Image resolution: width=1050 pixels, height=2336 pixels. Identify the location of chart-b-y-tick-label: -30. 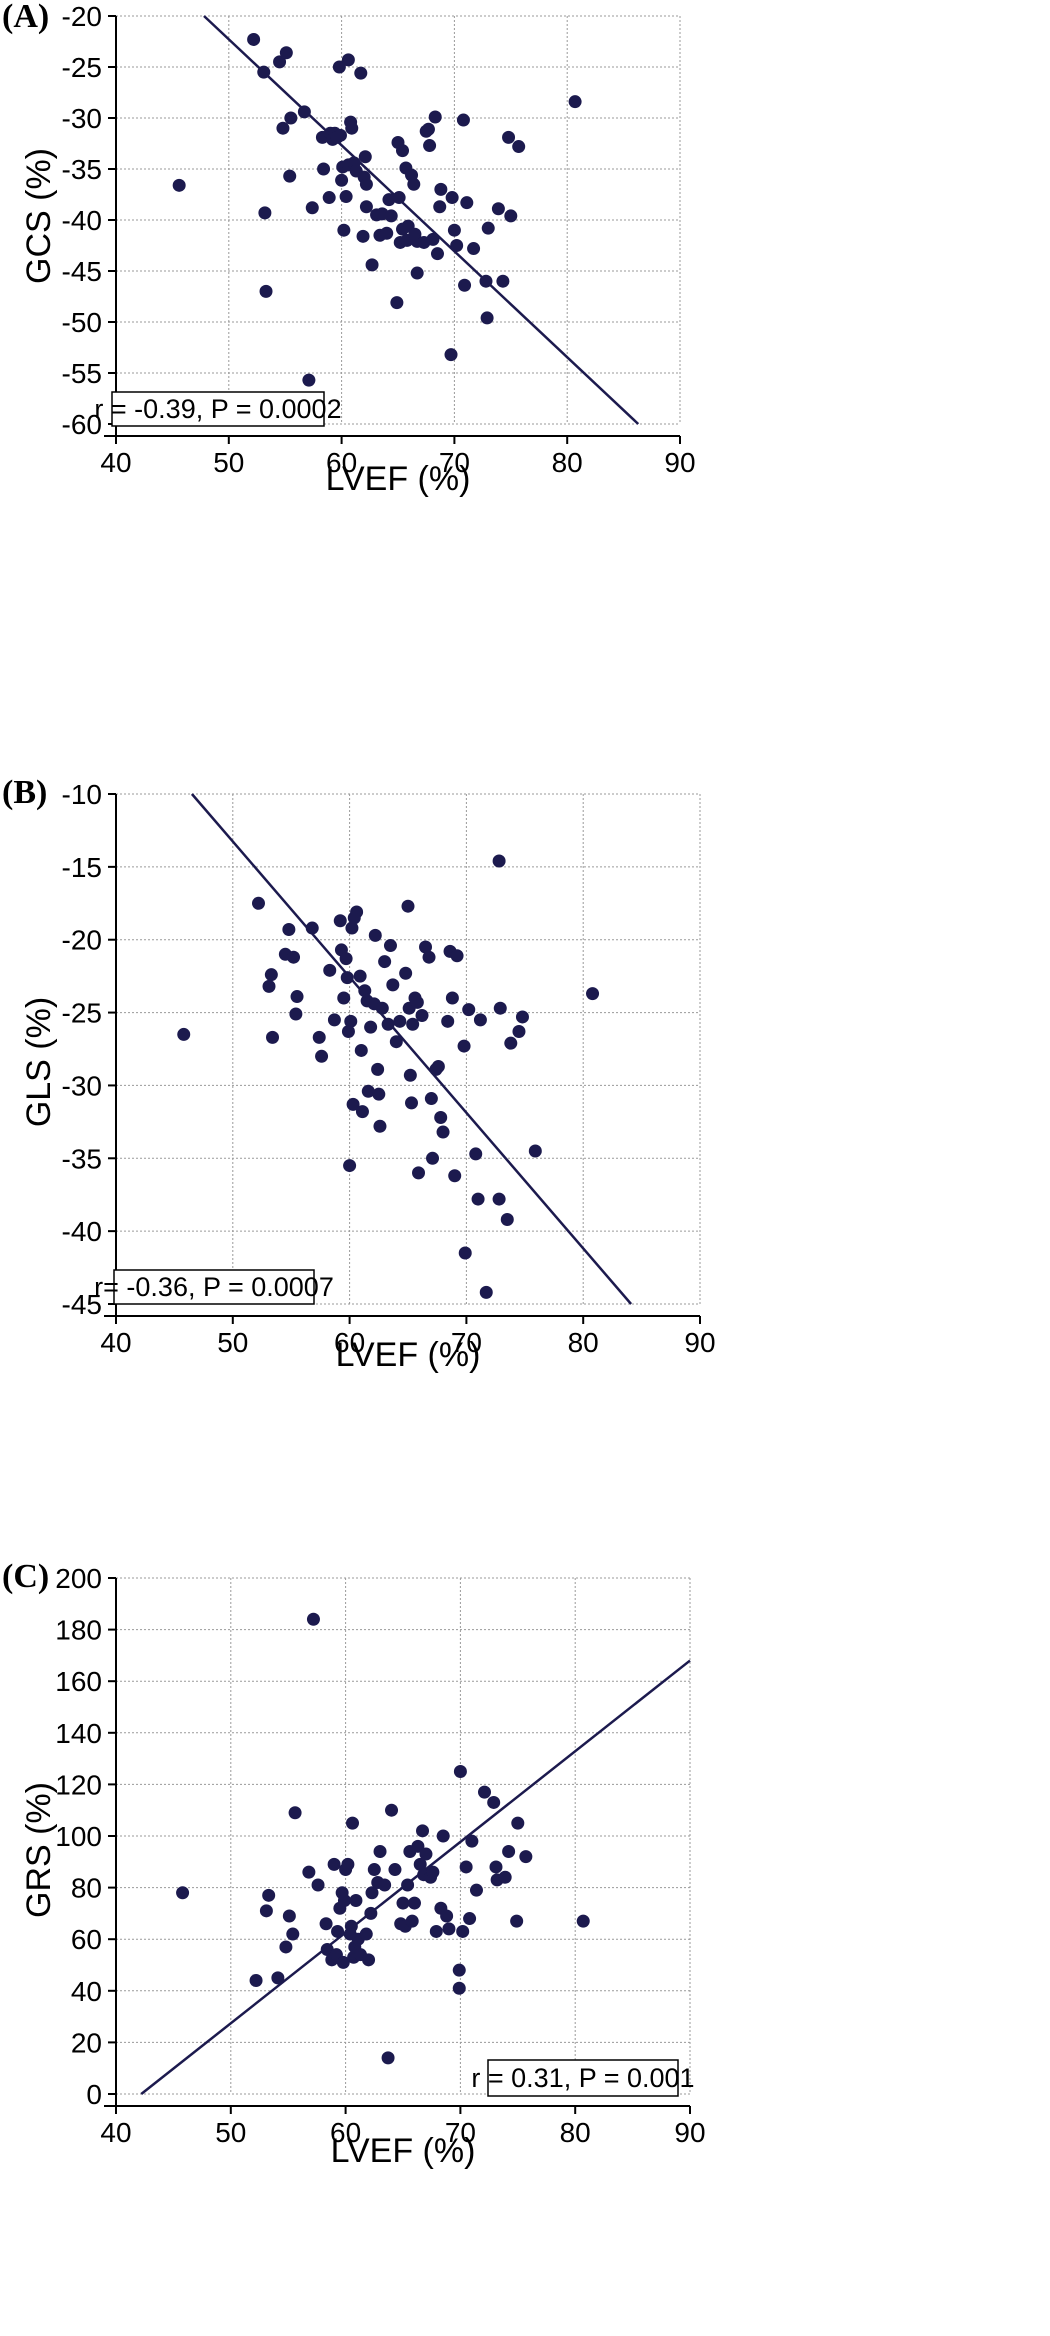
(82, 1085).